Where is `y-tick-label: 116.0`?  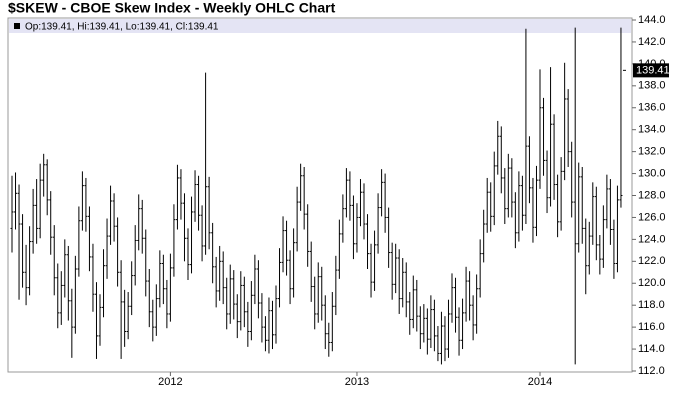
y-tick-label: 116.0 is located at coordinates (651, 327).